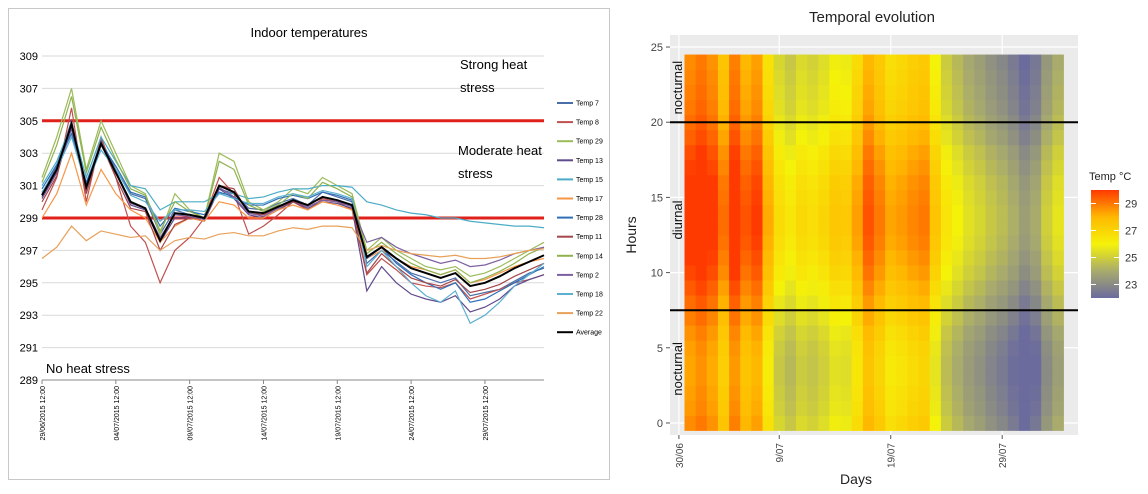 Image resolution: width=1148 pixels, height=494 pixels. Describe the element at coordinates (589, 180) in the screenshot. I see `legend-label: Temp 15` at that location.